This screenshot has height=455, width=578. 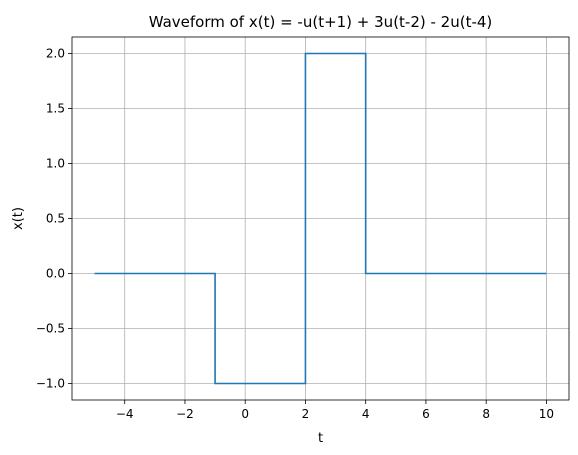 What do you see at coordinates (366, 414) in the screenshot?
I see `x-tick-label: 4` at bounding box center [366, 414].